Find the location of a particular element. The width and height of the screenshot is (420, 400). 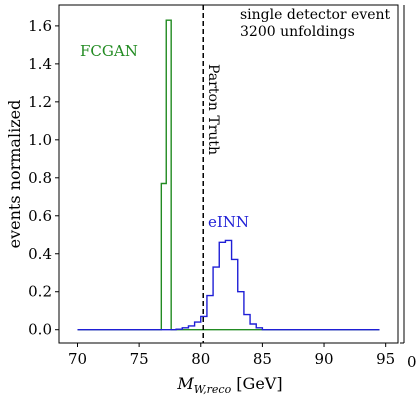

y-tick-label-0.4: 0.4 is located at coordinates (40, 254).